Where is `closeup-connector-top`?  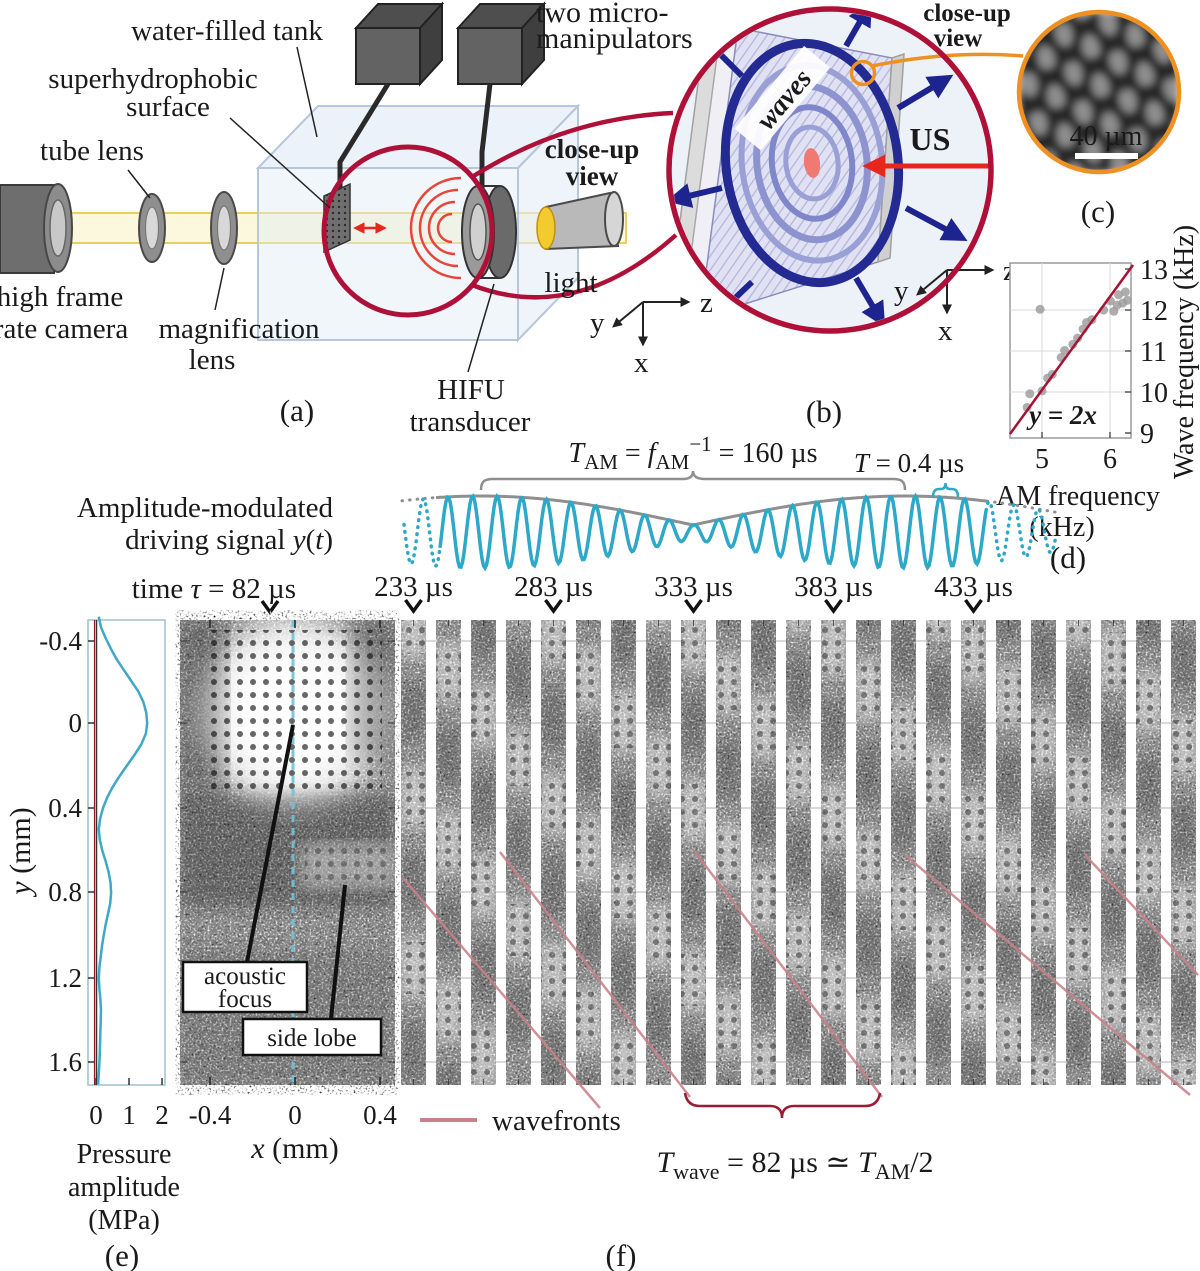
closeup-connector-top is located at coordinates (572, 144).